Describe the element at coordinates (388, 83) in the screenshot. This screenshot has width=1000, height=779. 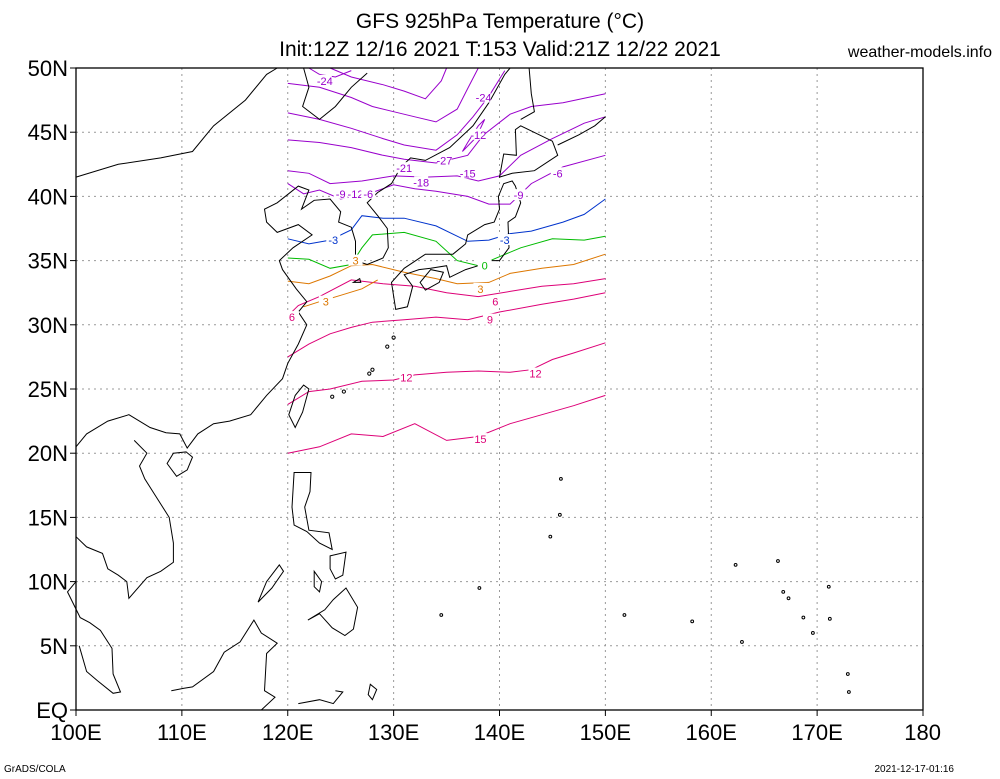
I see `contour-minus21` at that location.